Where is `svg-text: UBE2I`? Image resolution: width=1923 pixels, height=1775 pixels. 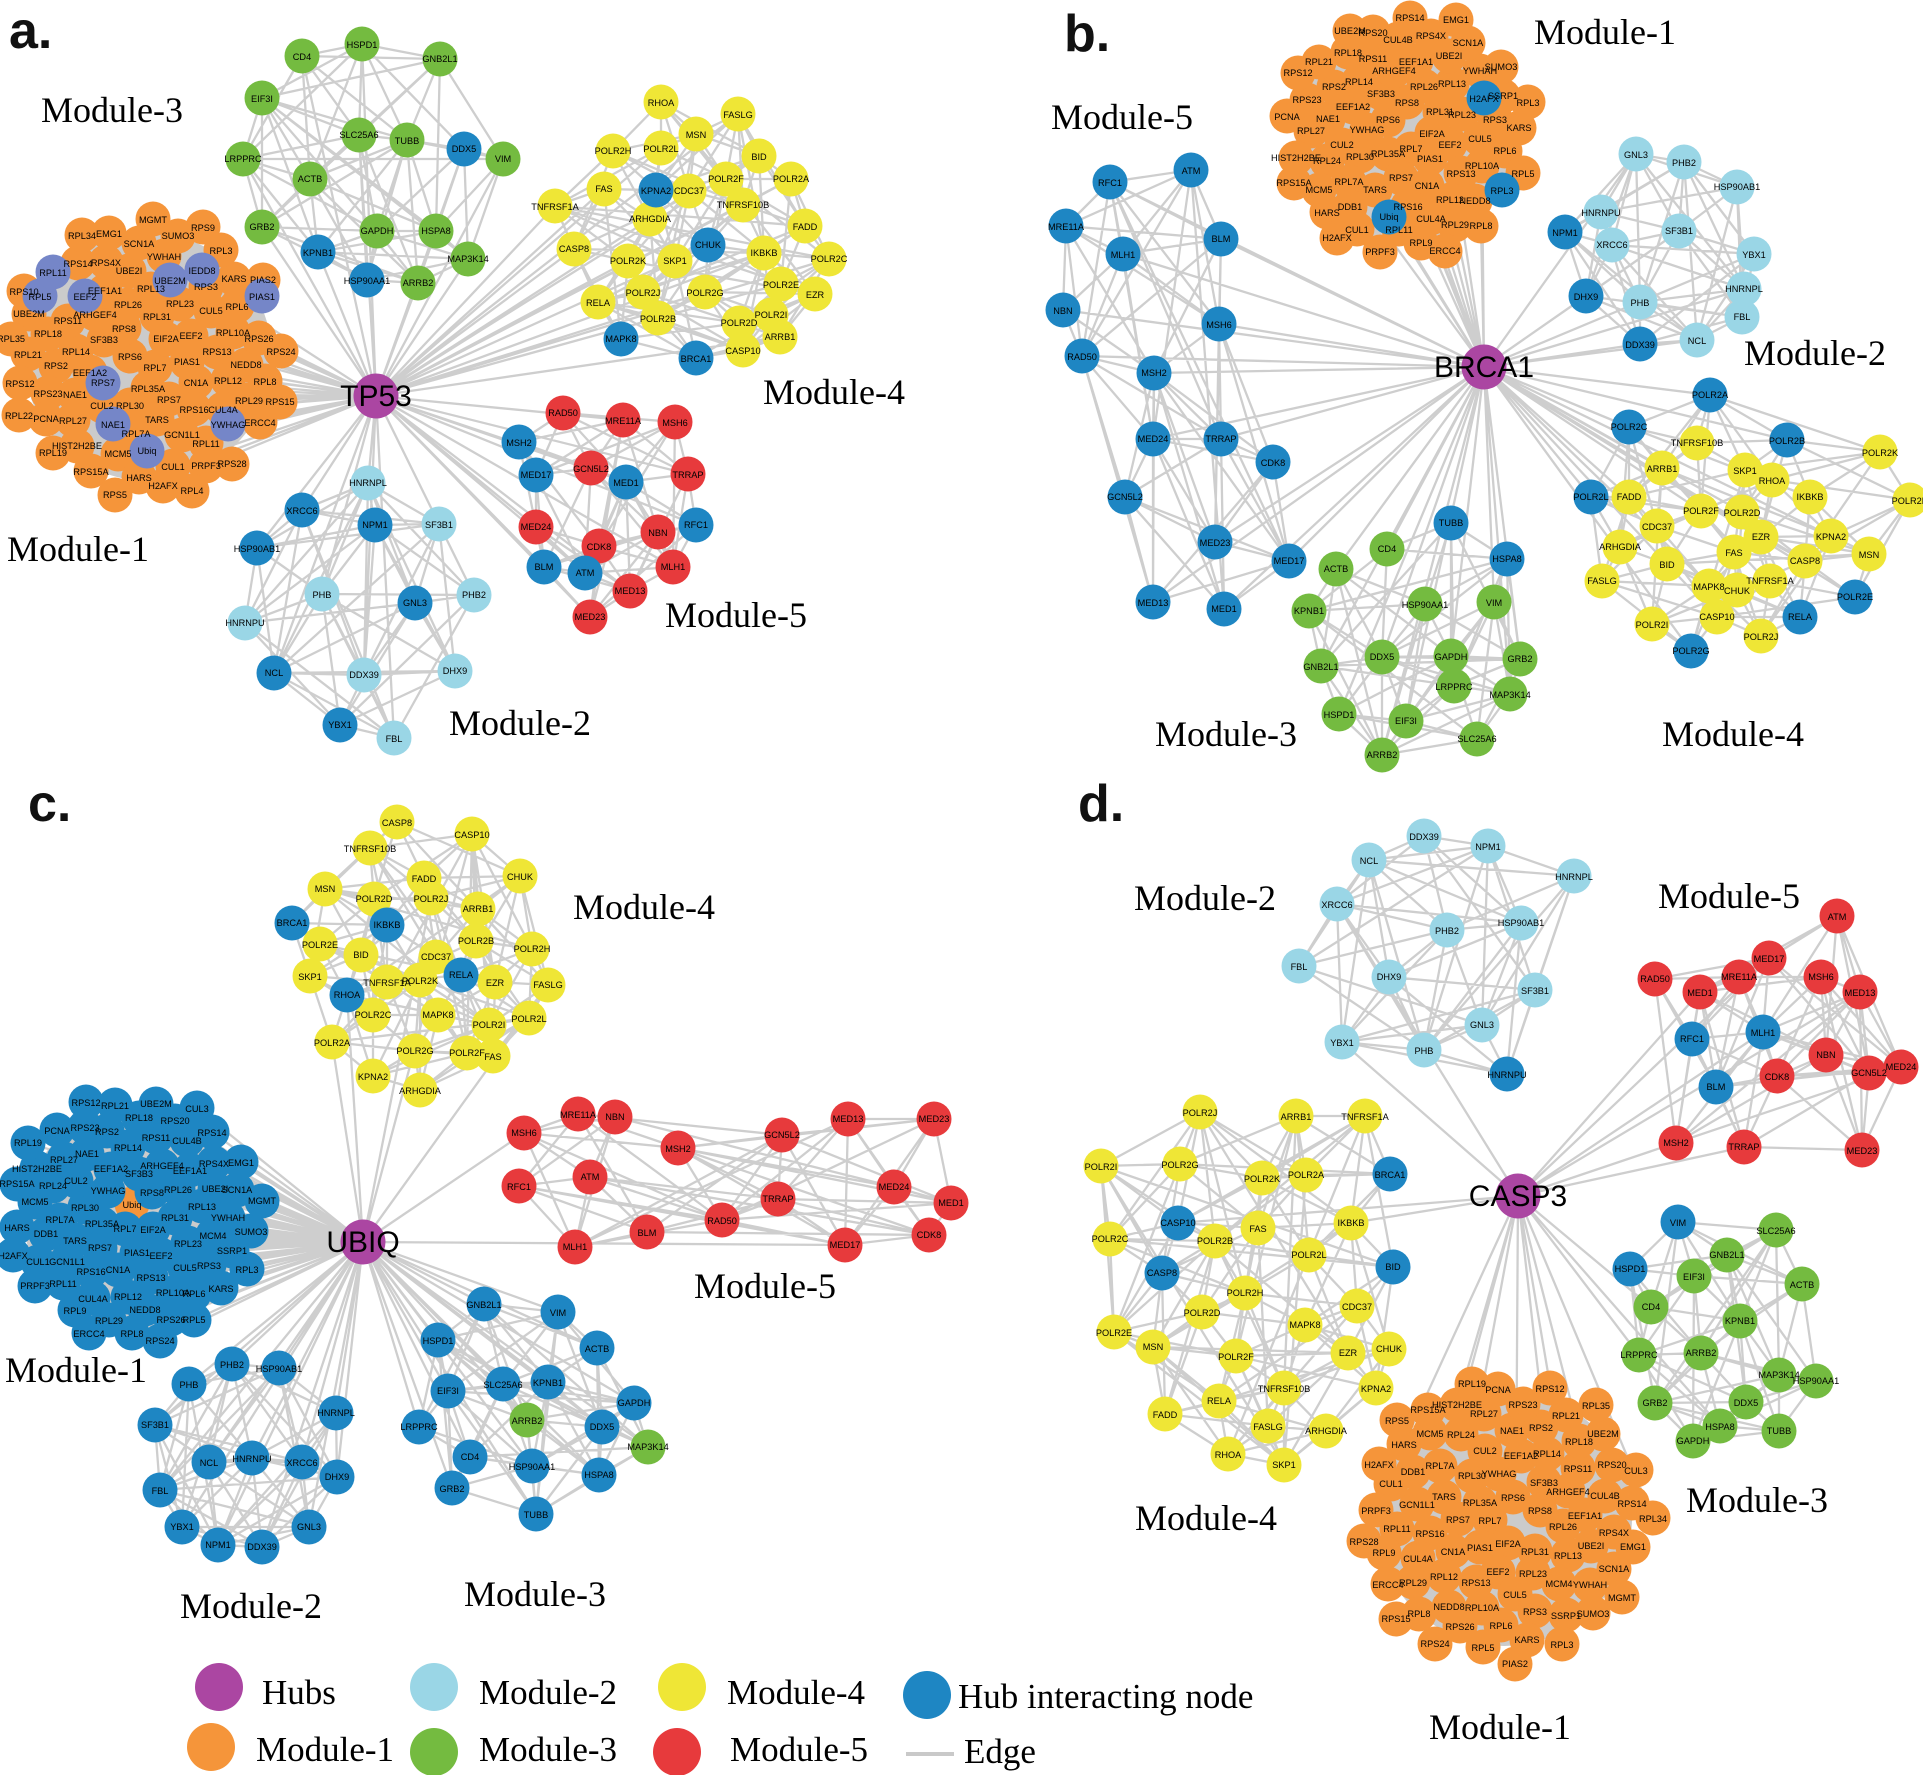 svg-text: UBE2I is located at coordinates (215, 1189).